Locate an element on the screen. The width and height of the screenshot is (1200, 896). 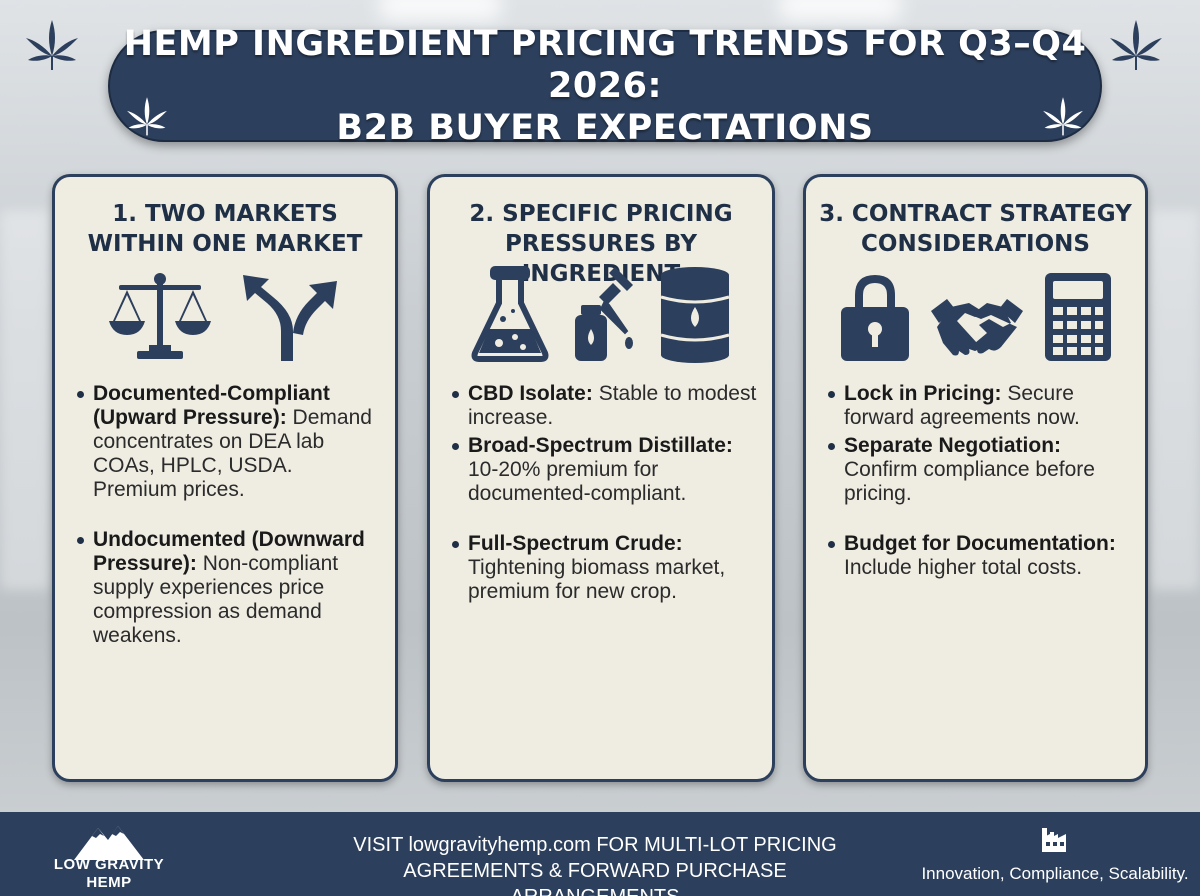
split-arrow-icon is located at coordinates (289, 317).